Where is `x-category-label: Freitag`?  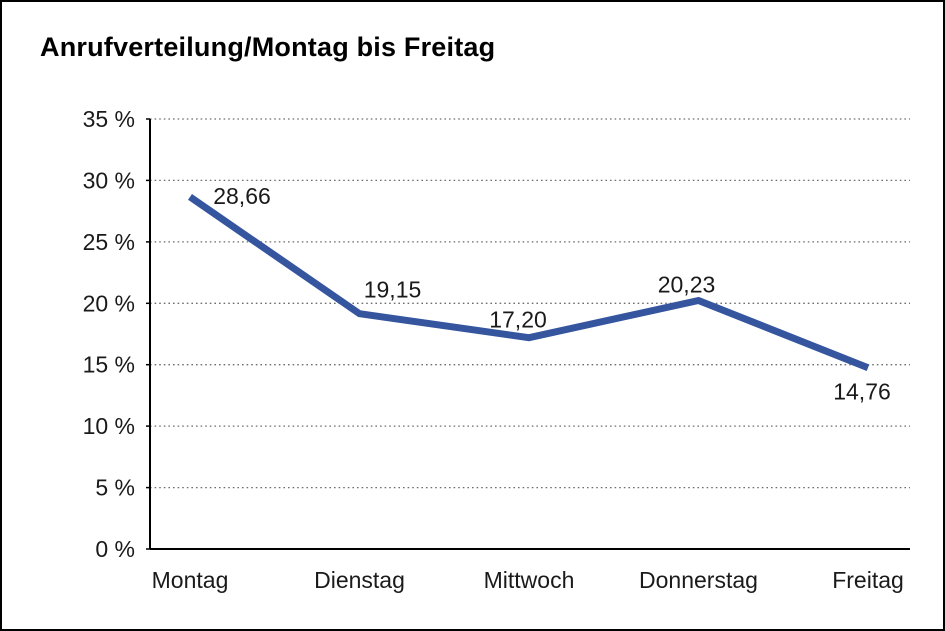
x-category-label: Freitag is located at coordinates (868, 580).